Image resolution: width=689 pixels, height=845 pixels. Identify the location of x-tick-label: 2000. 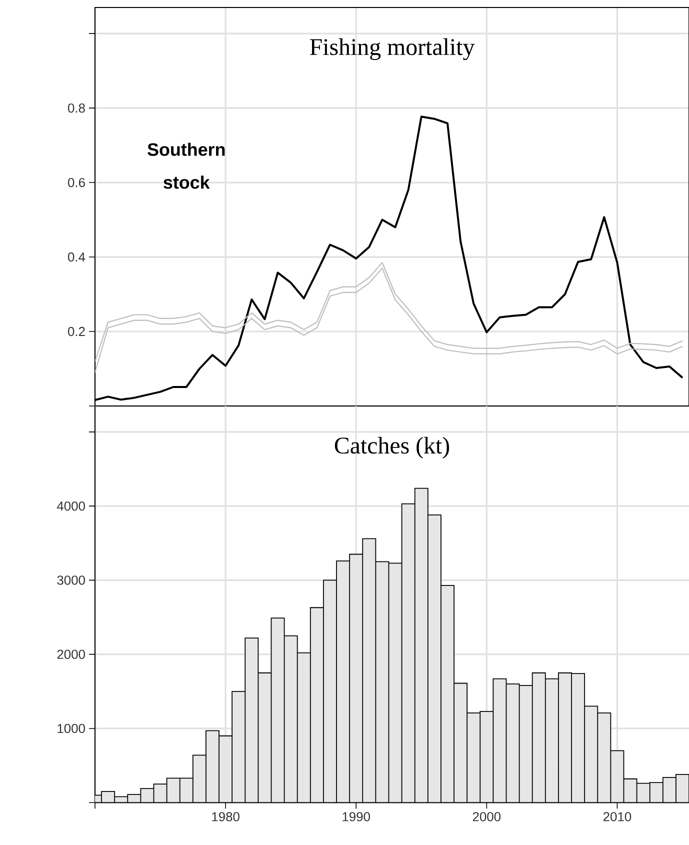
(486, 817).